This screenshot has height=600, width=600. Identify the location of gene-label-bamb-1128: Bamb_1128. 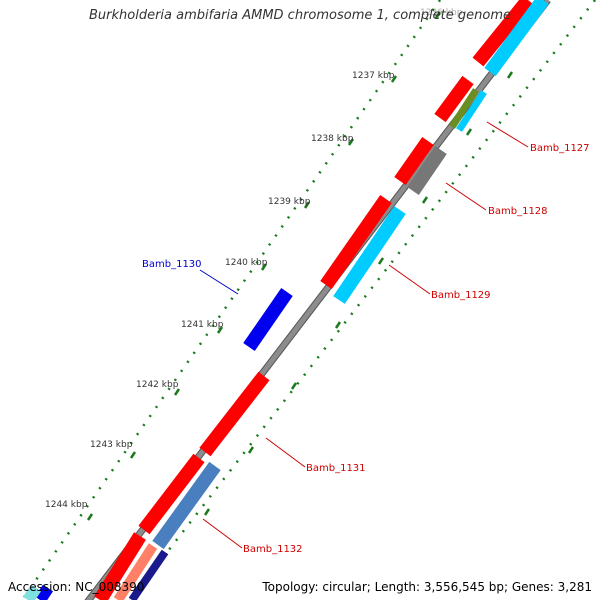
(518, 211).